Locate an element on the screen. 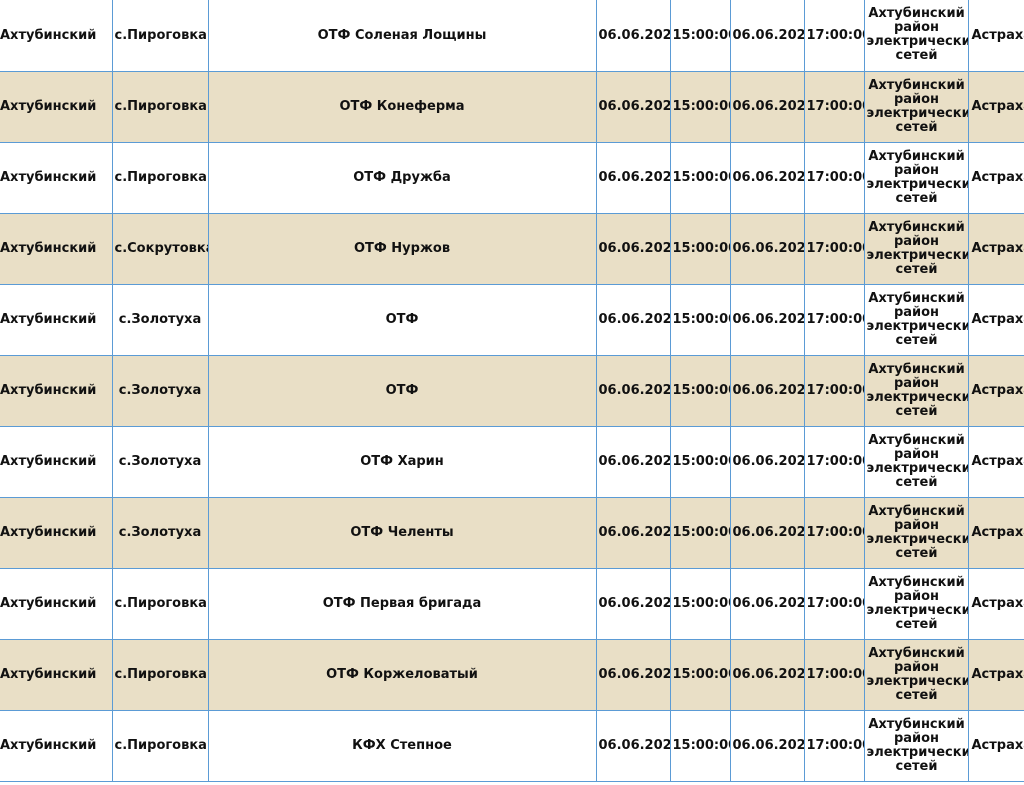 The image size is (1024, 785). object-cell: ОТФ Челенты is located at coordinates (402, 533).